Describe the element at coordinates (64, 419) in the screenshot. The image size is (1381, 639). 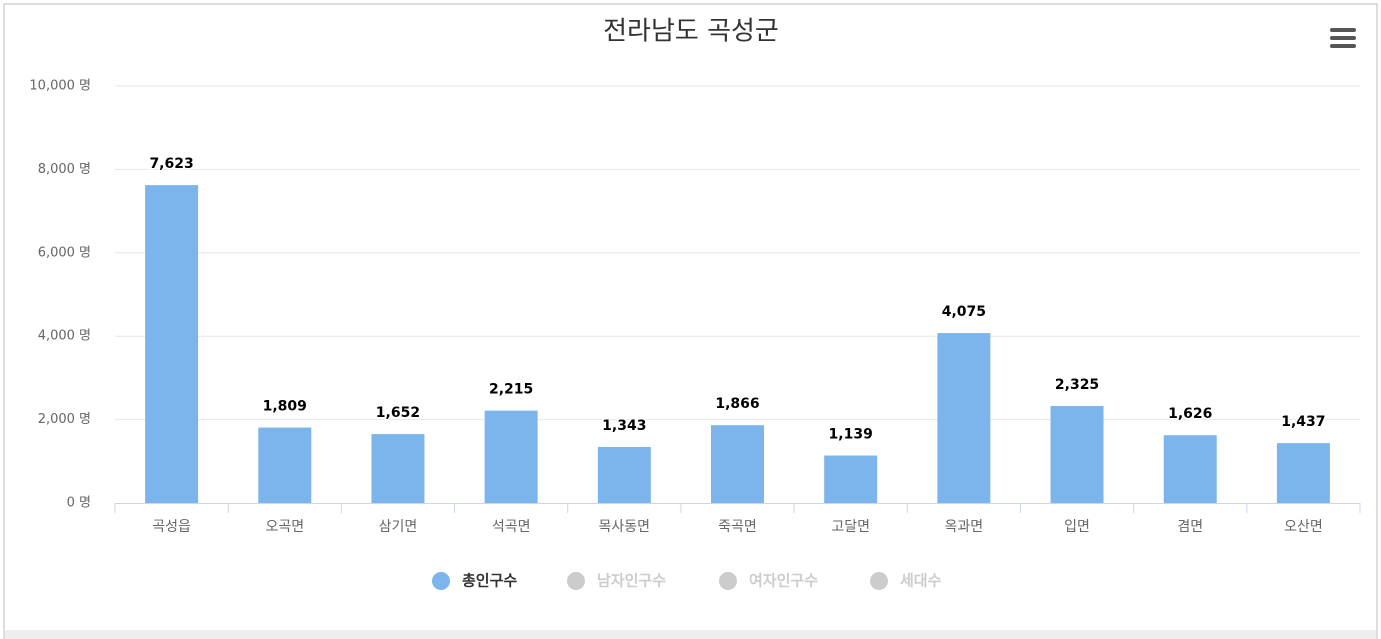
I see `y-tick-label: 2,000 명` at that location.